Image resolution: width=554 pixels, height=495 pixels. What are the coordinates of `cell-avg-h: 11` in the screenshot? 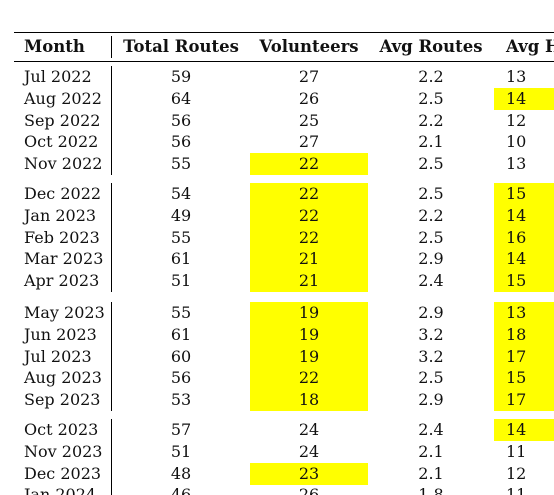 It's located at (516, 451).